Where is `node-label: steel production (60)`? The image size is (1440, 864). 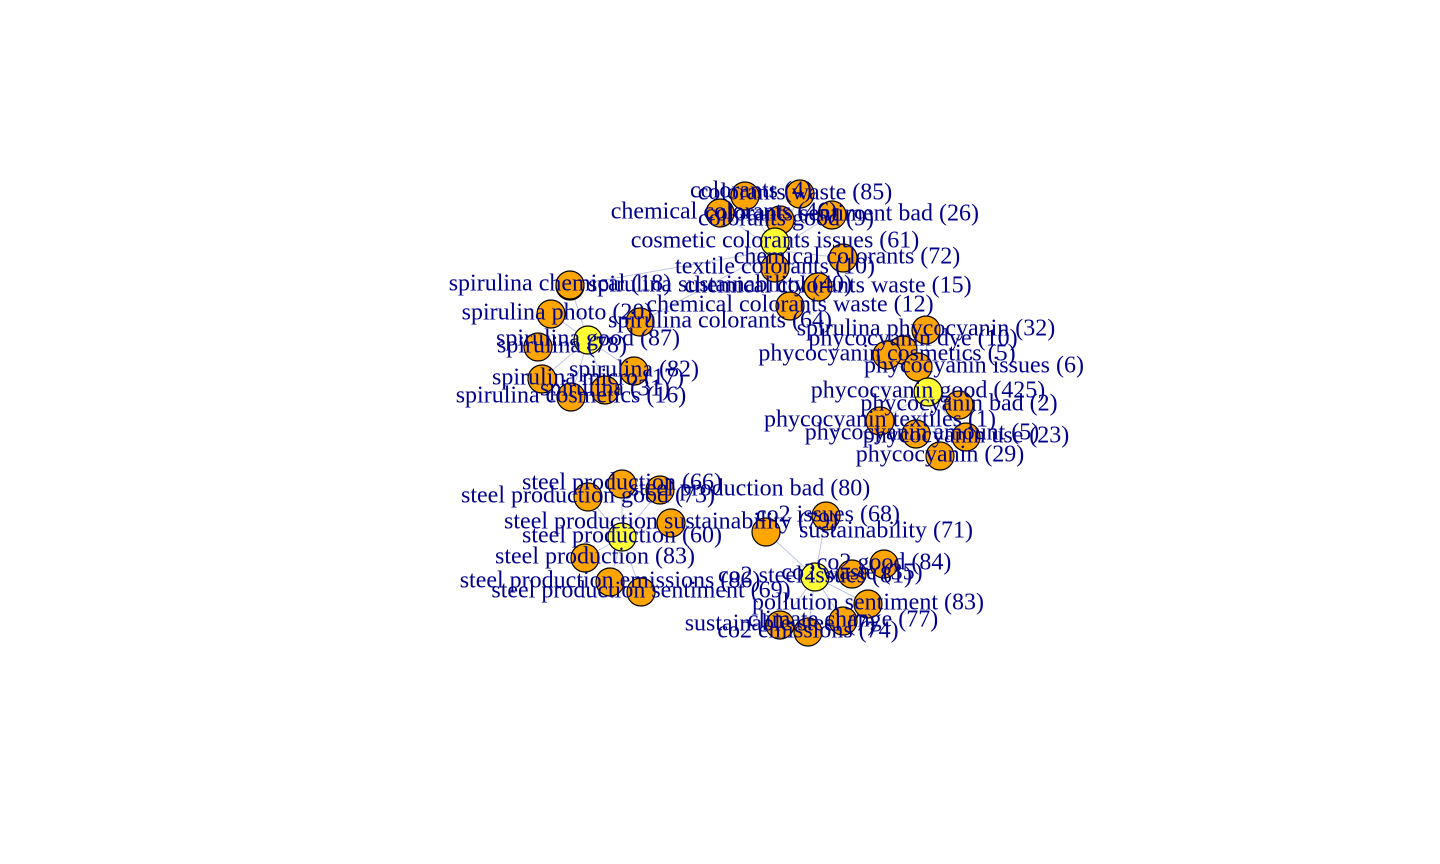
node-label: steel production (60) is located at coordinates (622, 536).